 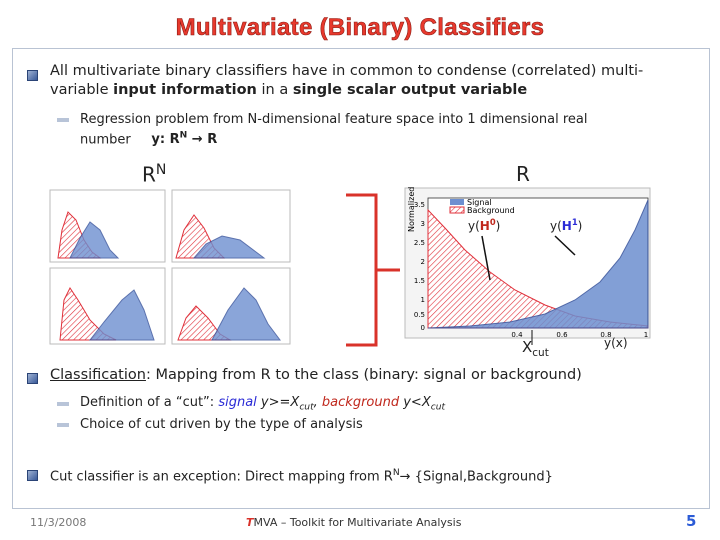 I want to click on footer-date: 11/3/2008, so click(x=58, y=522).